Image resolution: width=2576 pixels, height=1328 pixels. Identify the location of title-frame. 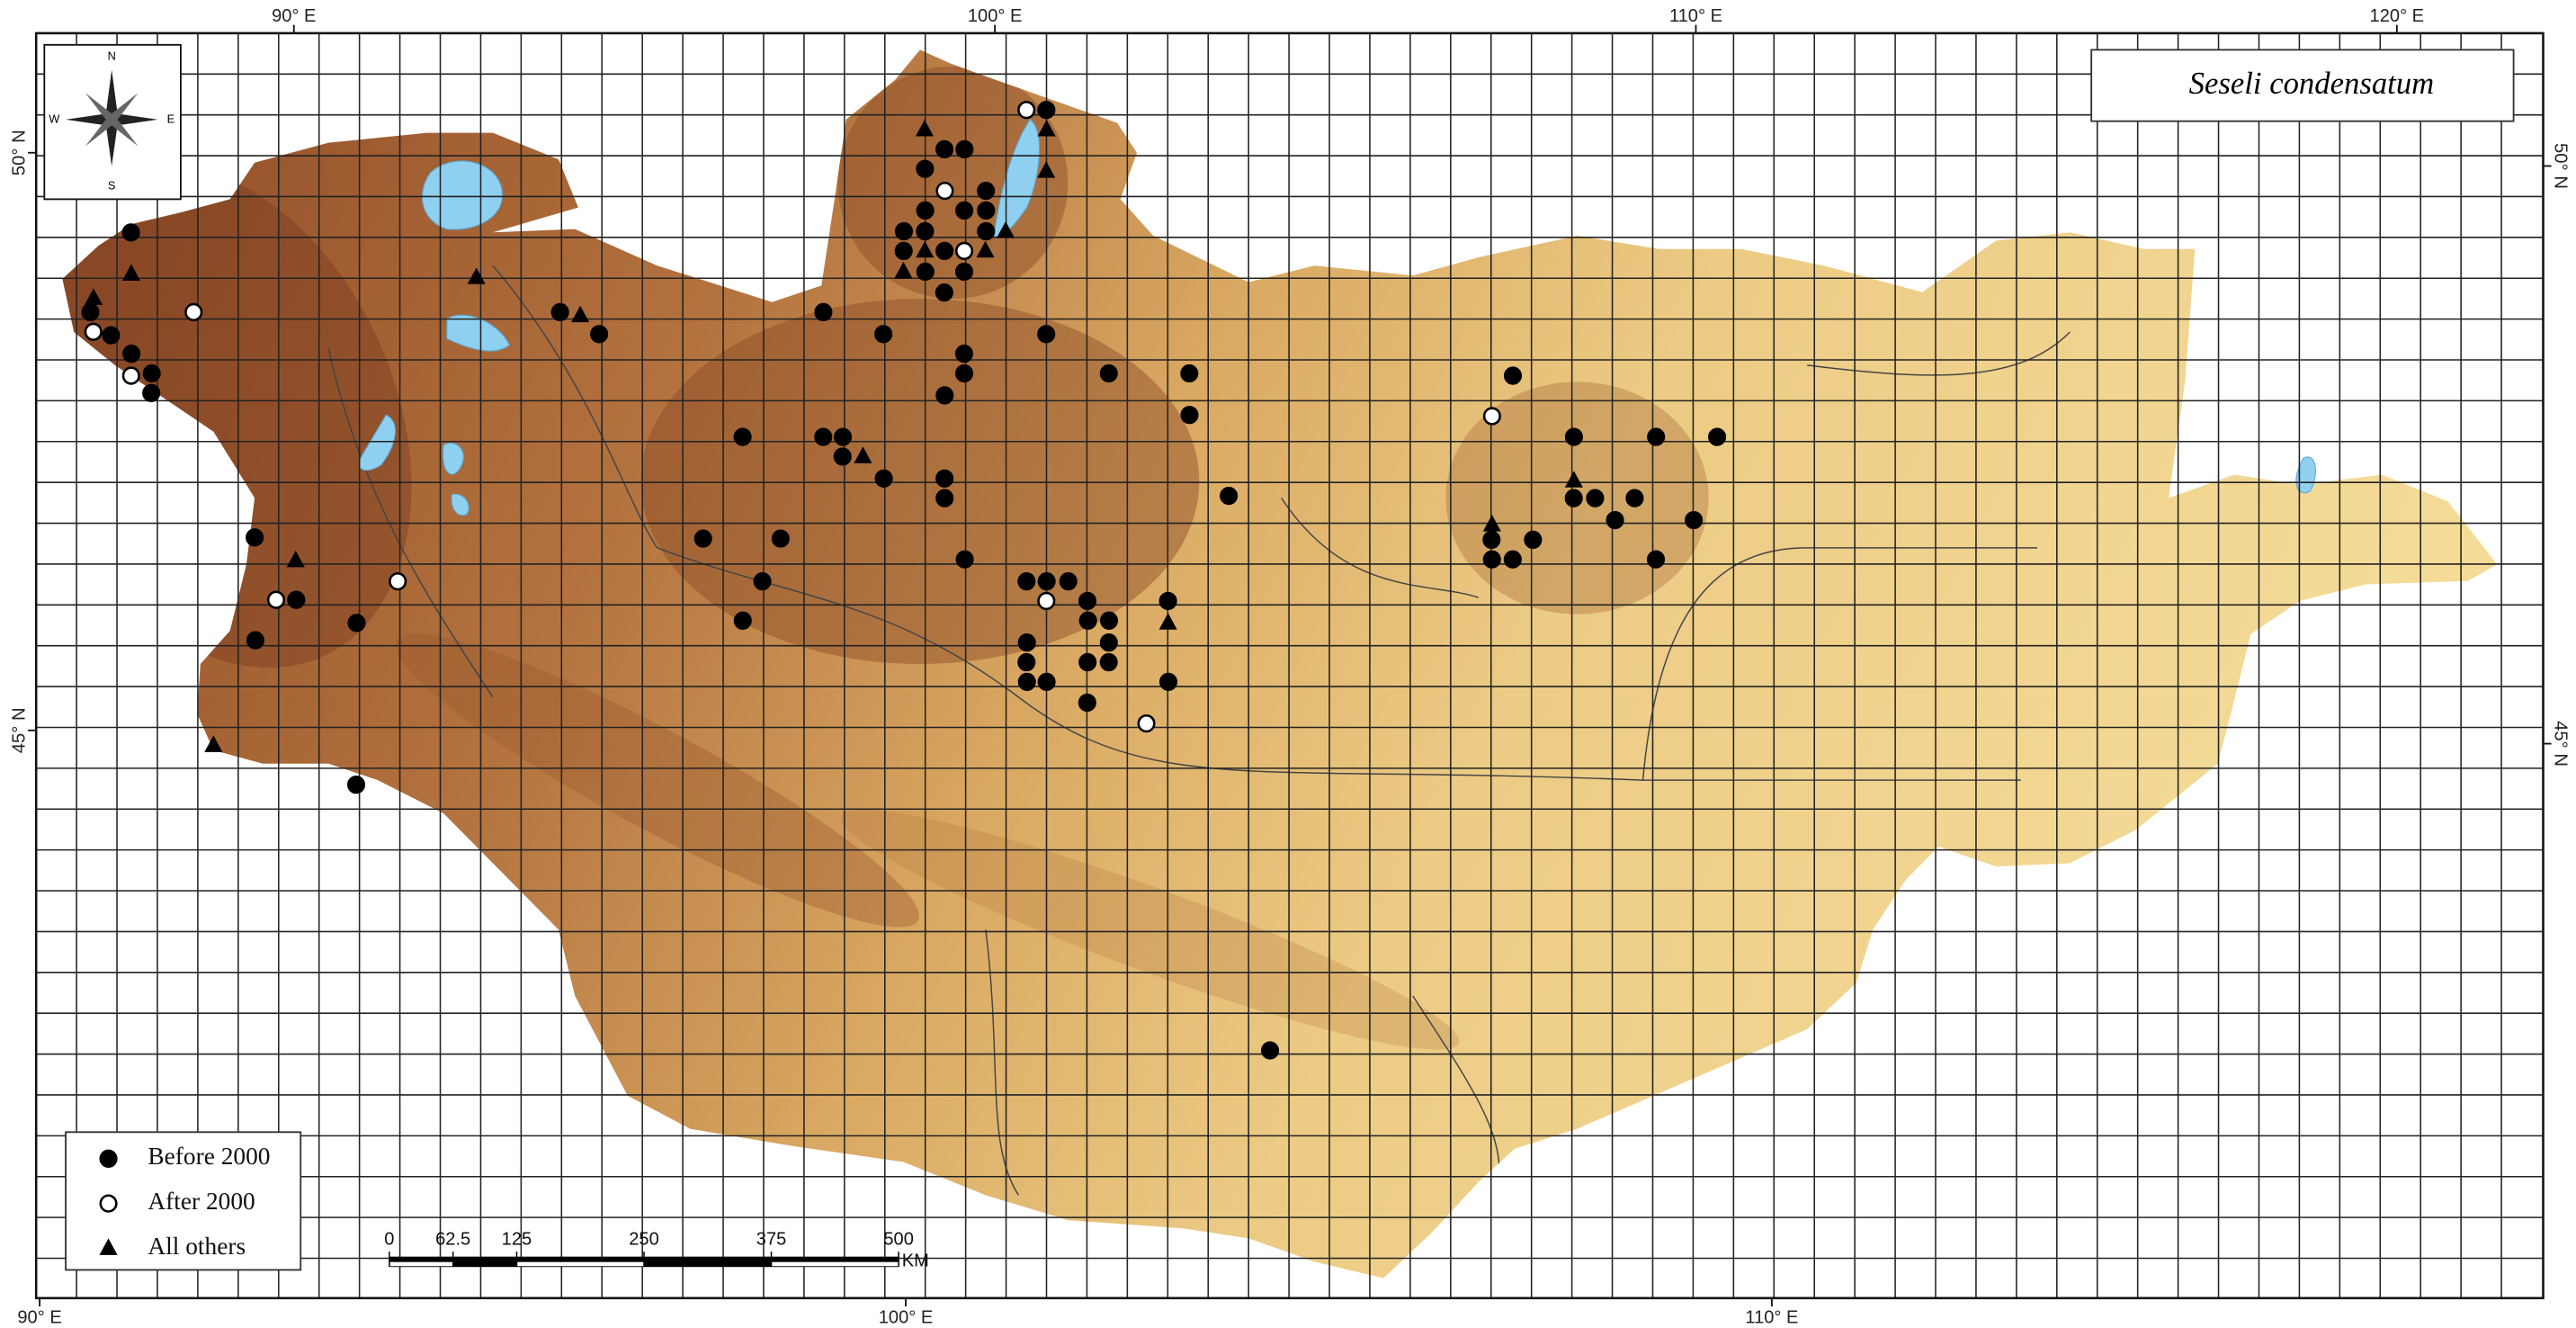
(2302, 85).